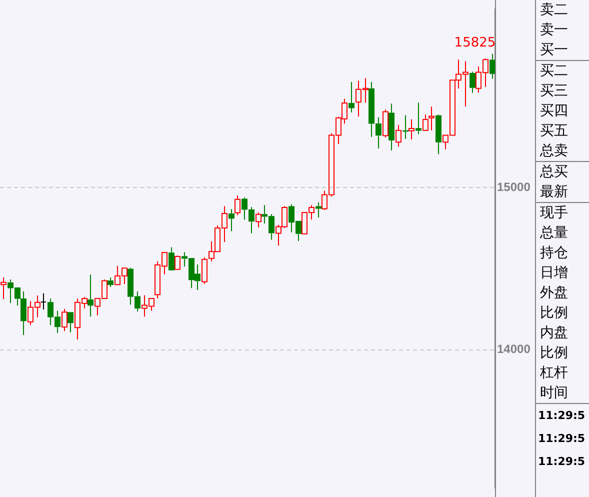  What do you see at coordinates (514, 187) in the screenshot?
I see `y-tick-label: 15000` at bounding box center [514, 187].